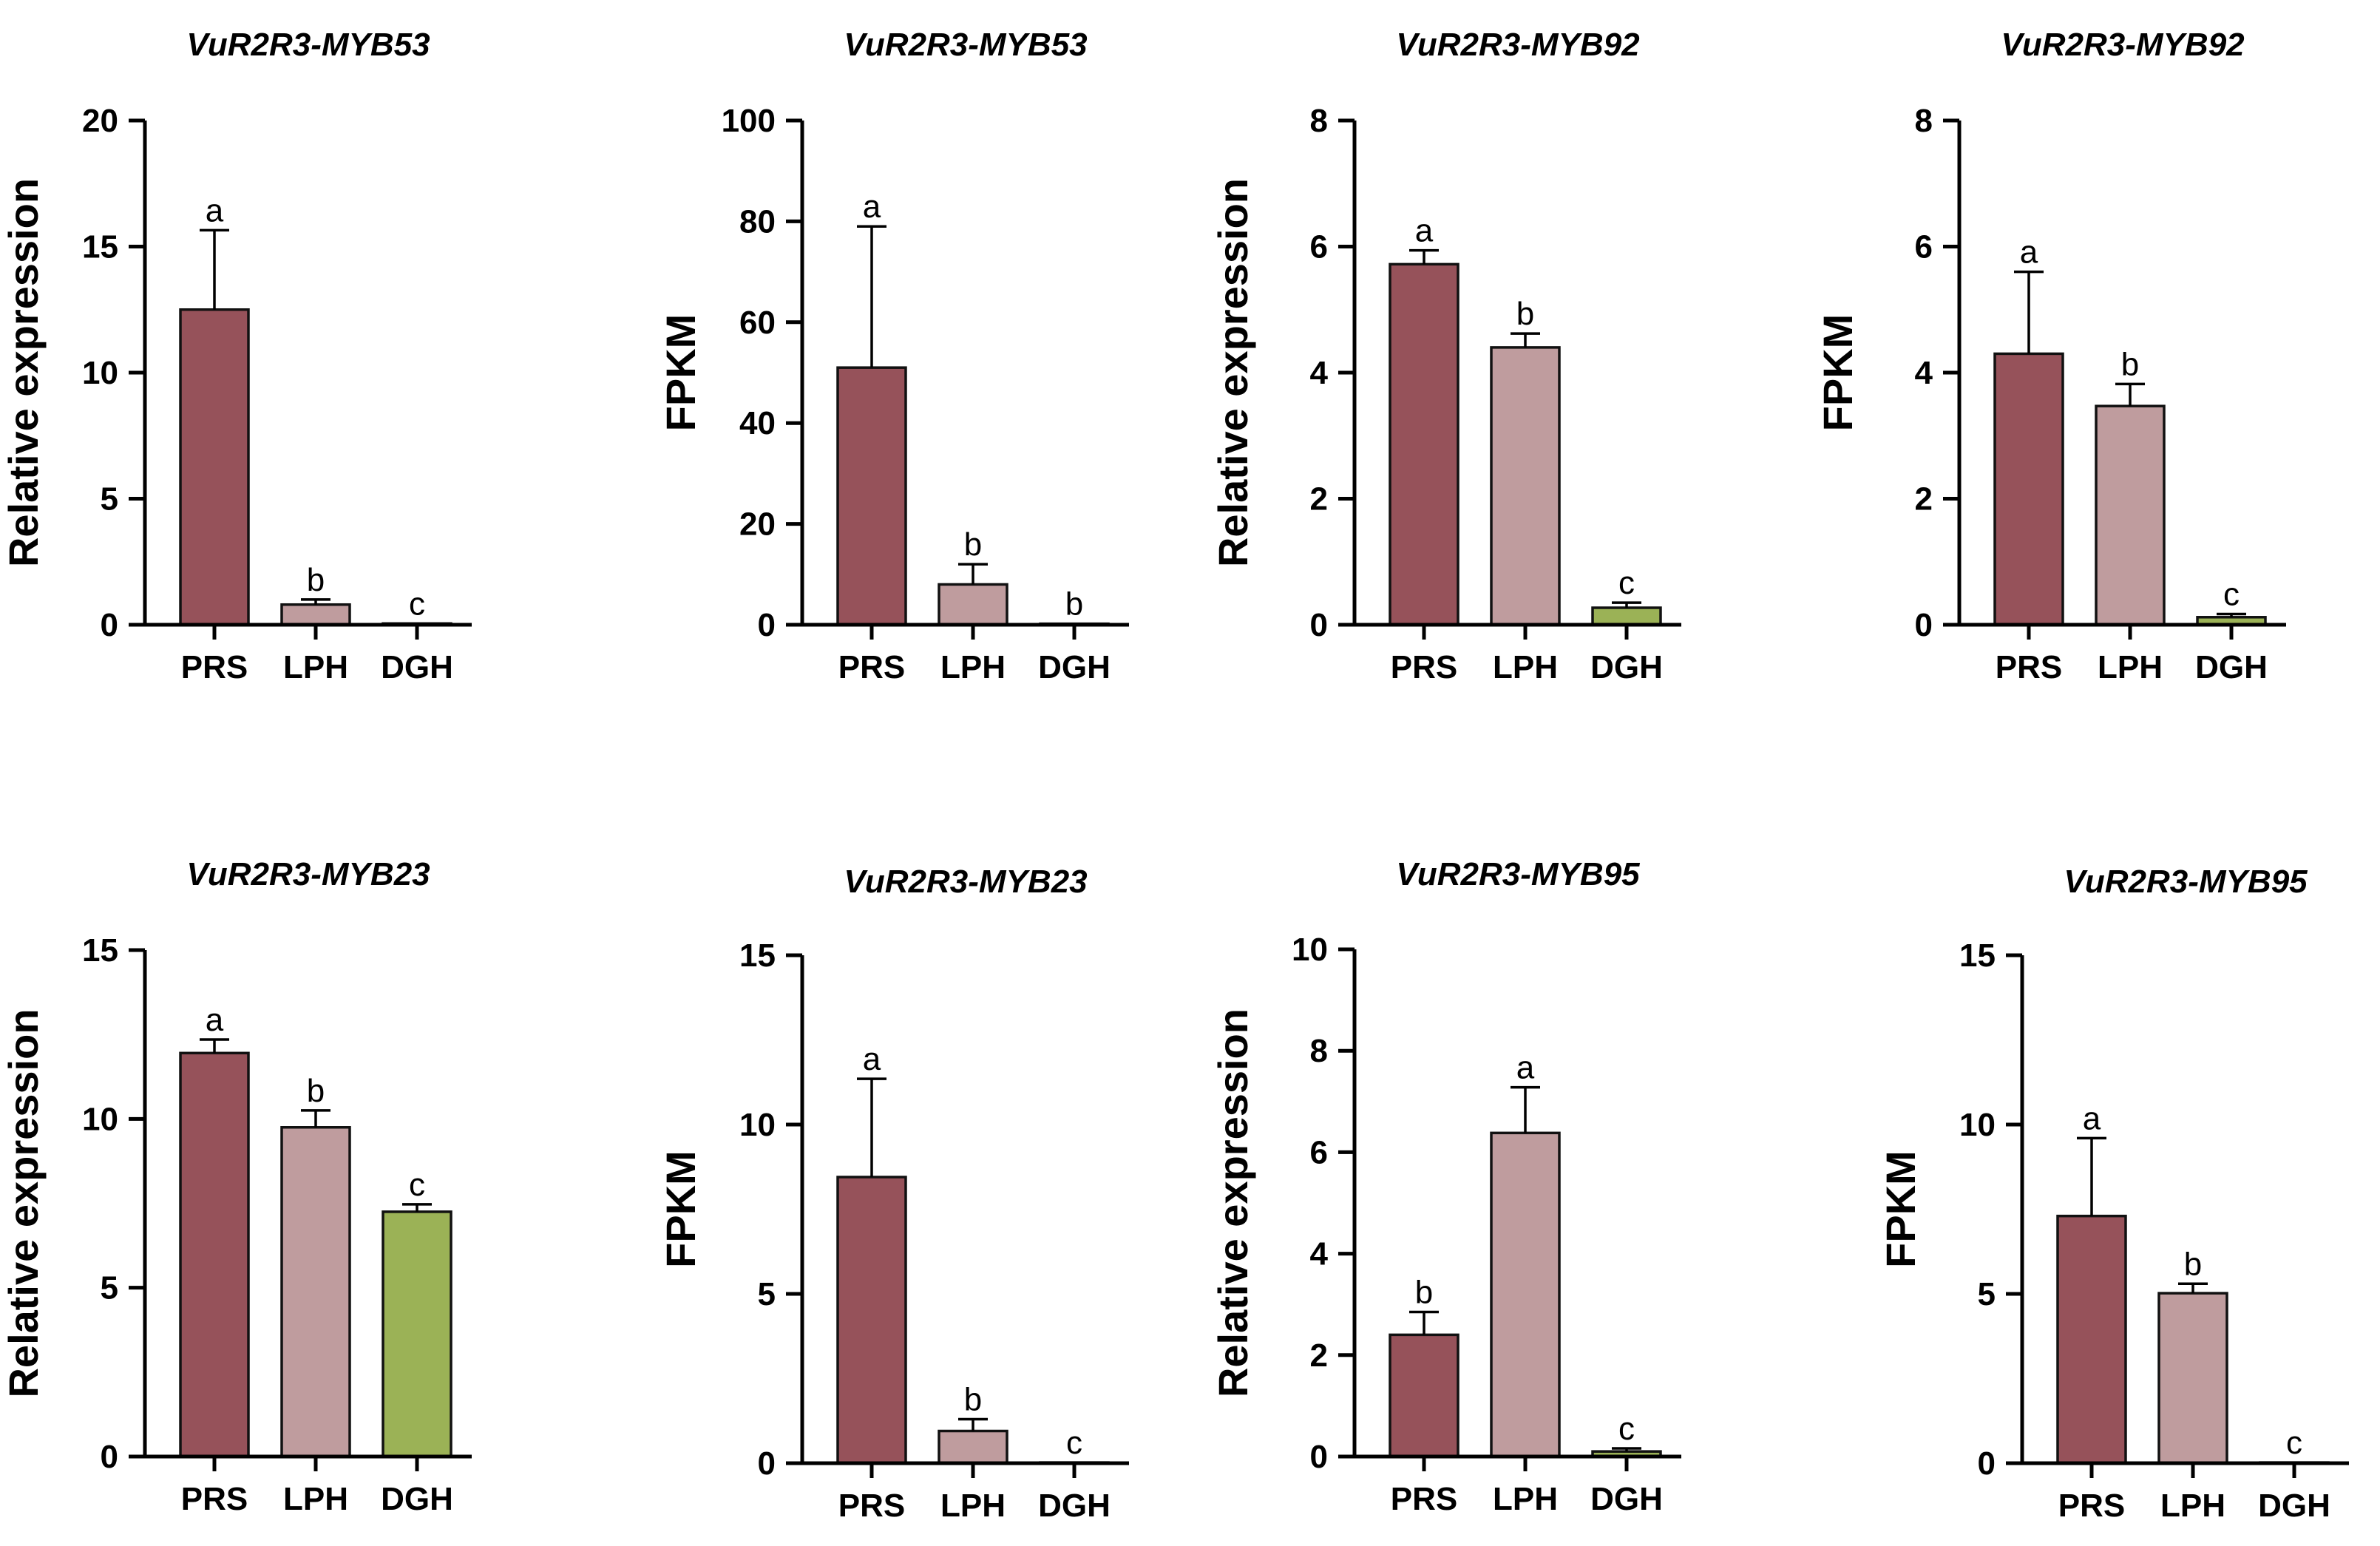 The width and height of the screenshot is (2380, 1546). Describe the element at coordinates (1518, 45) in the screenshot. I see `chart-title: VuR2R3-MYB92` at that location.